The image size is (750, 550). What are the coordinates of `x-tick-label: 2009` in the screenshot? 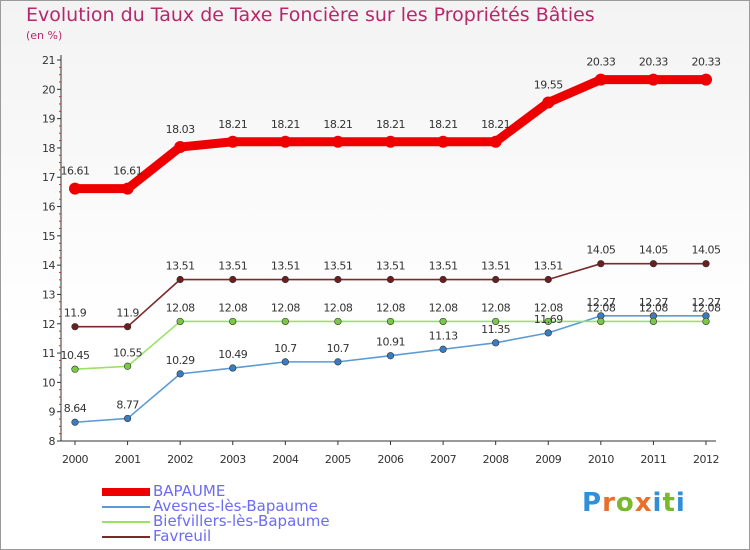 It's located at (548, 459).